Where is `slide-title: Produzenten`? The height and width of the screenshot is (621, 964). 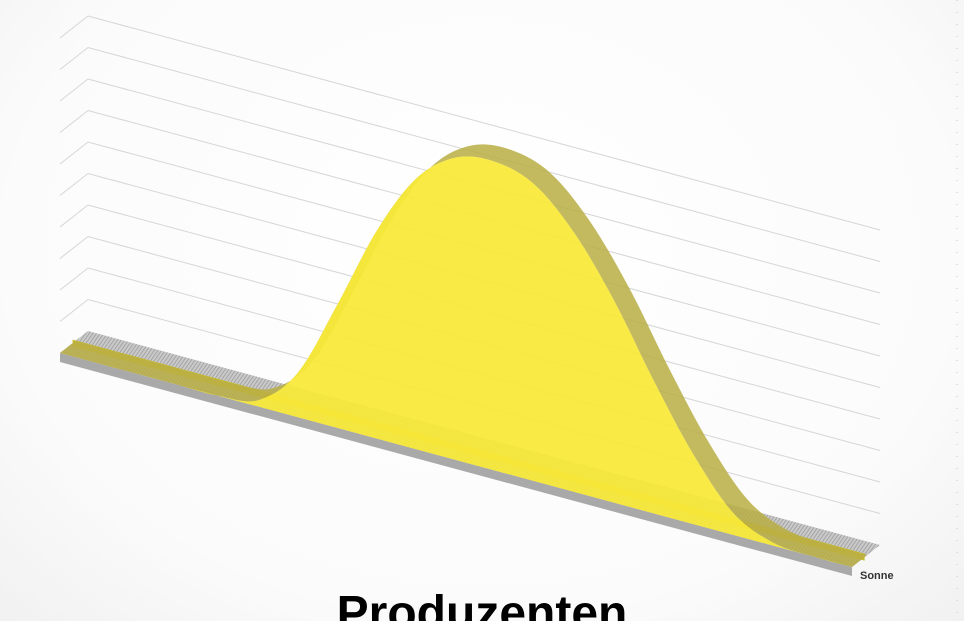 slide-title: Produzenten is located at coordinates (482, 604).